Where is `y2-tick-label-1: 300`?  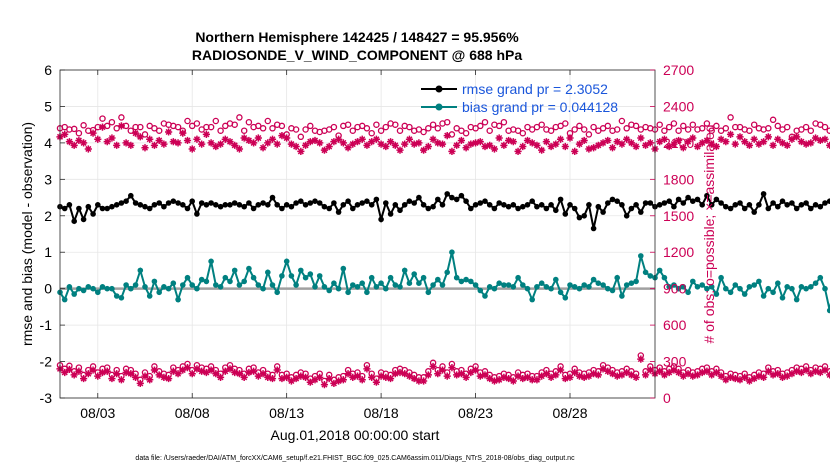
y2-tick-label-1: 300 is located at coordinates (675, 362).